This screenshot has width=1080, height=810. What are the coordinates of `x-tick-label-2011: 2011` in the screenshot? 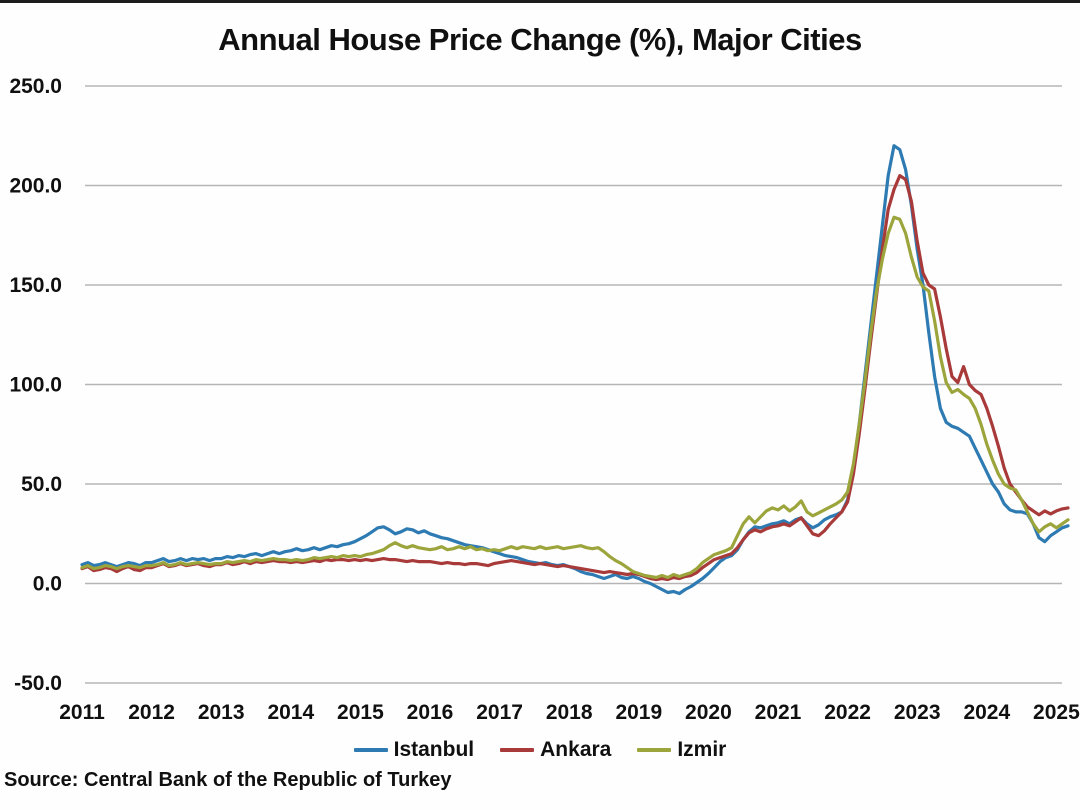 It's located at (82, 712).